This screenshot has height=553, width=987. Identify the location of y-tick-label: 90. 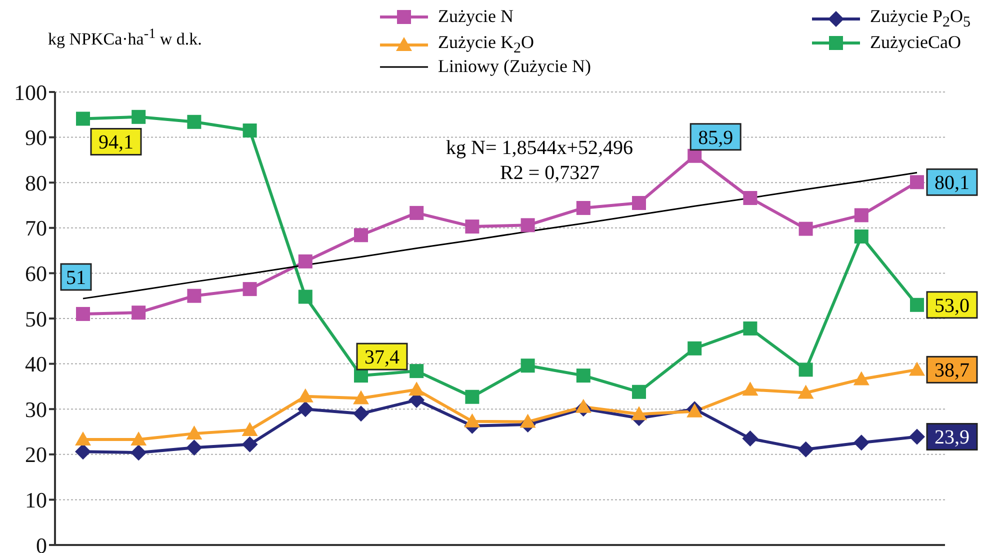
(36, 137).